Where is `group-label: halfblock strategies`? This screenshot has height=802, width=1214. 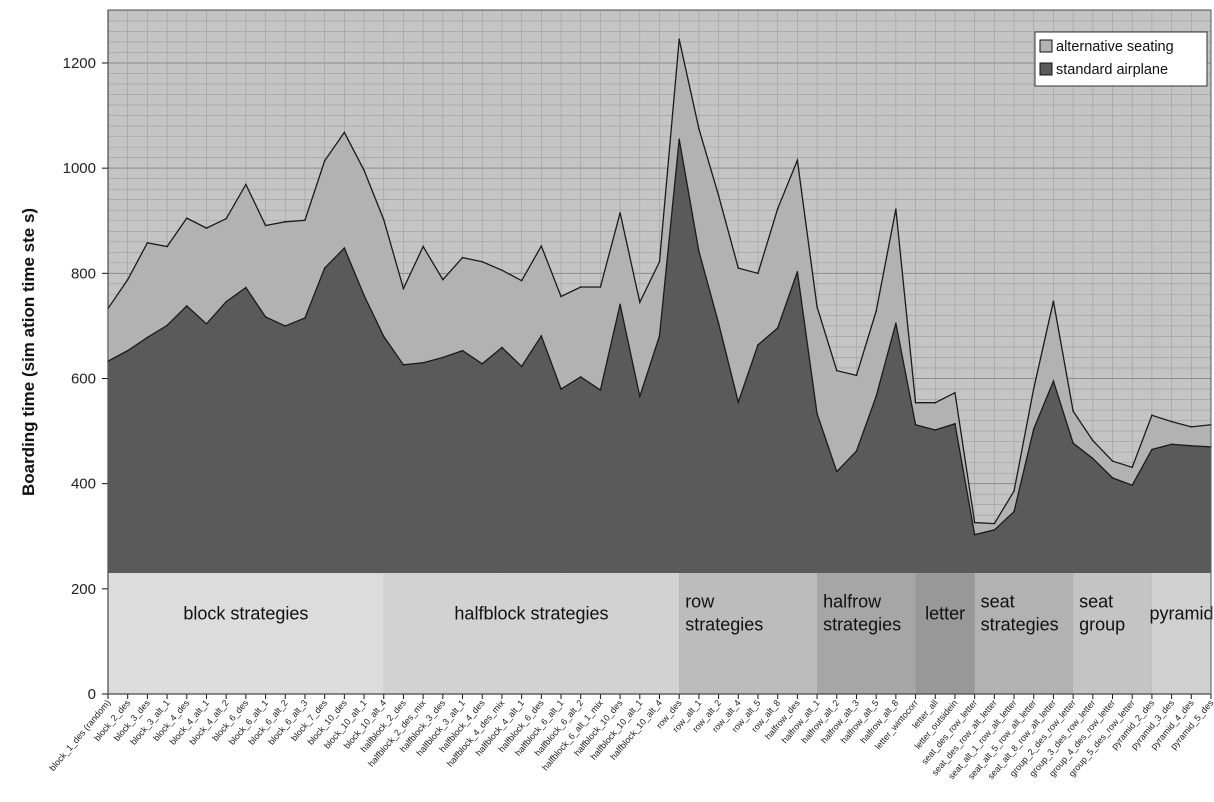 group-label: halfblock strategies is located at coordinates (531, 614).